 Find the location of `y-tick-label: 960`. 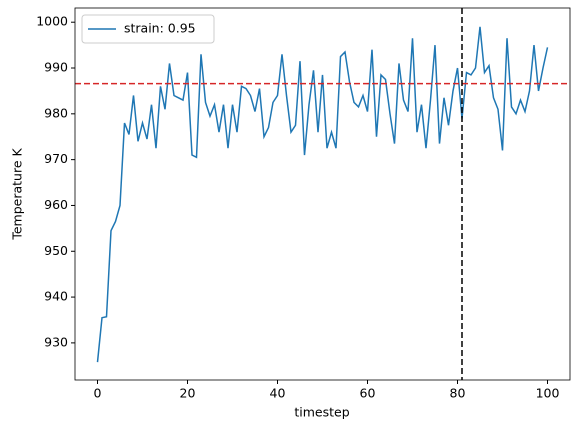

y-tick-label: 960 is located at coordinates (56, 204).